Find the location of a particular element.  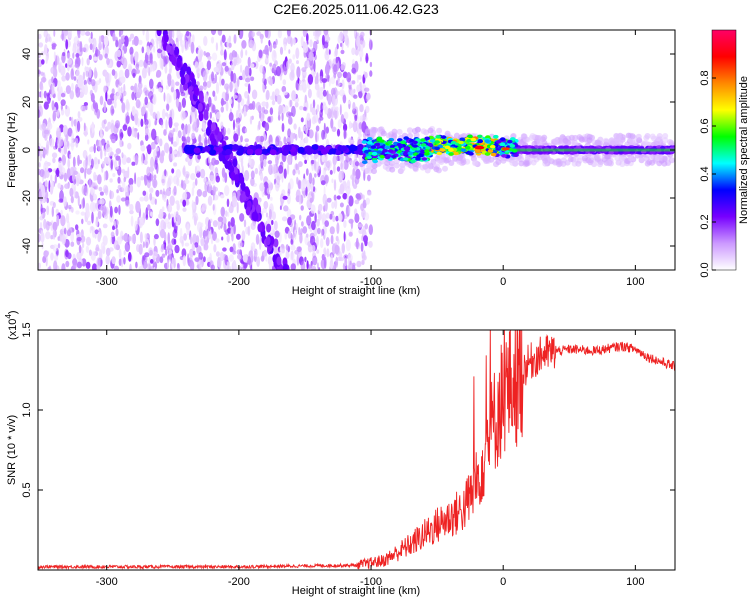

carrier-blob is located at coordinates (207, 148).